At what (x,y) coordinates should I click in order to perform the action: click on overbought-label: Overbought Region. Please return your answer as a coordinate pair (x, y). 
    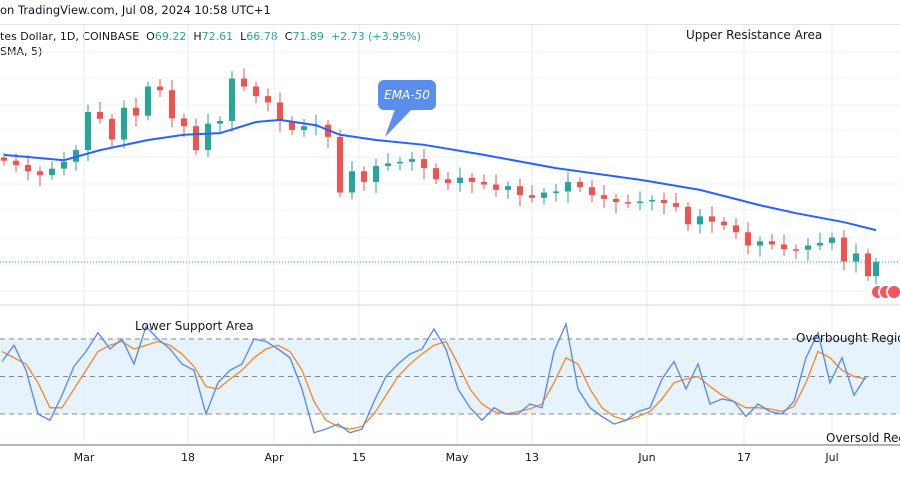
    Looking at the image, I should click on (848, 338).